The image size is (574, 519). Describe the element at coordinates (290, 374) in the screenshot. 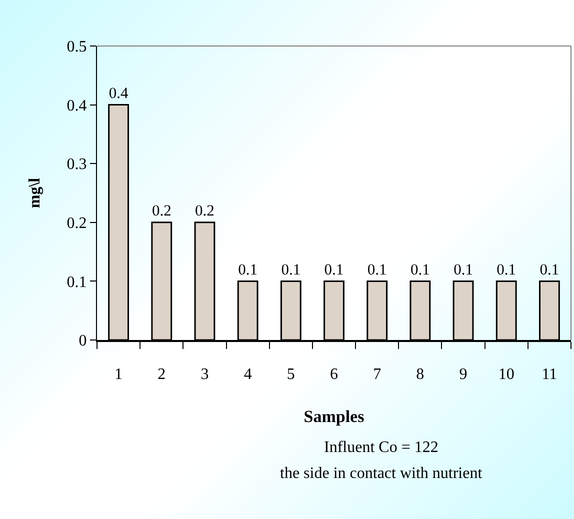

I see `x-tick-label: 5` at that location.